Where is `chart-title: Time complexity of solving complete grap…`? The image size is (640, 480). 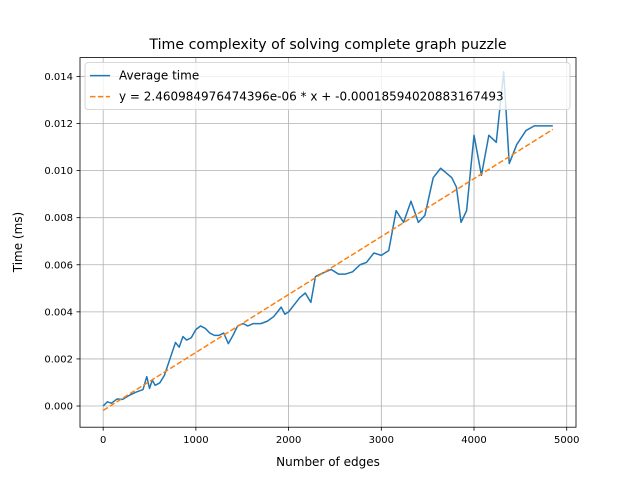 chart-title: Time complexity of solving complete grap… is located at coordinates (327, 45).